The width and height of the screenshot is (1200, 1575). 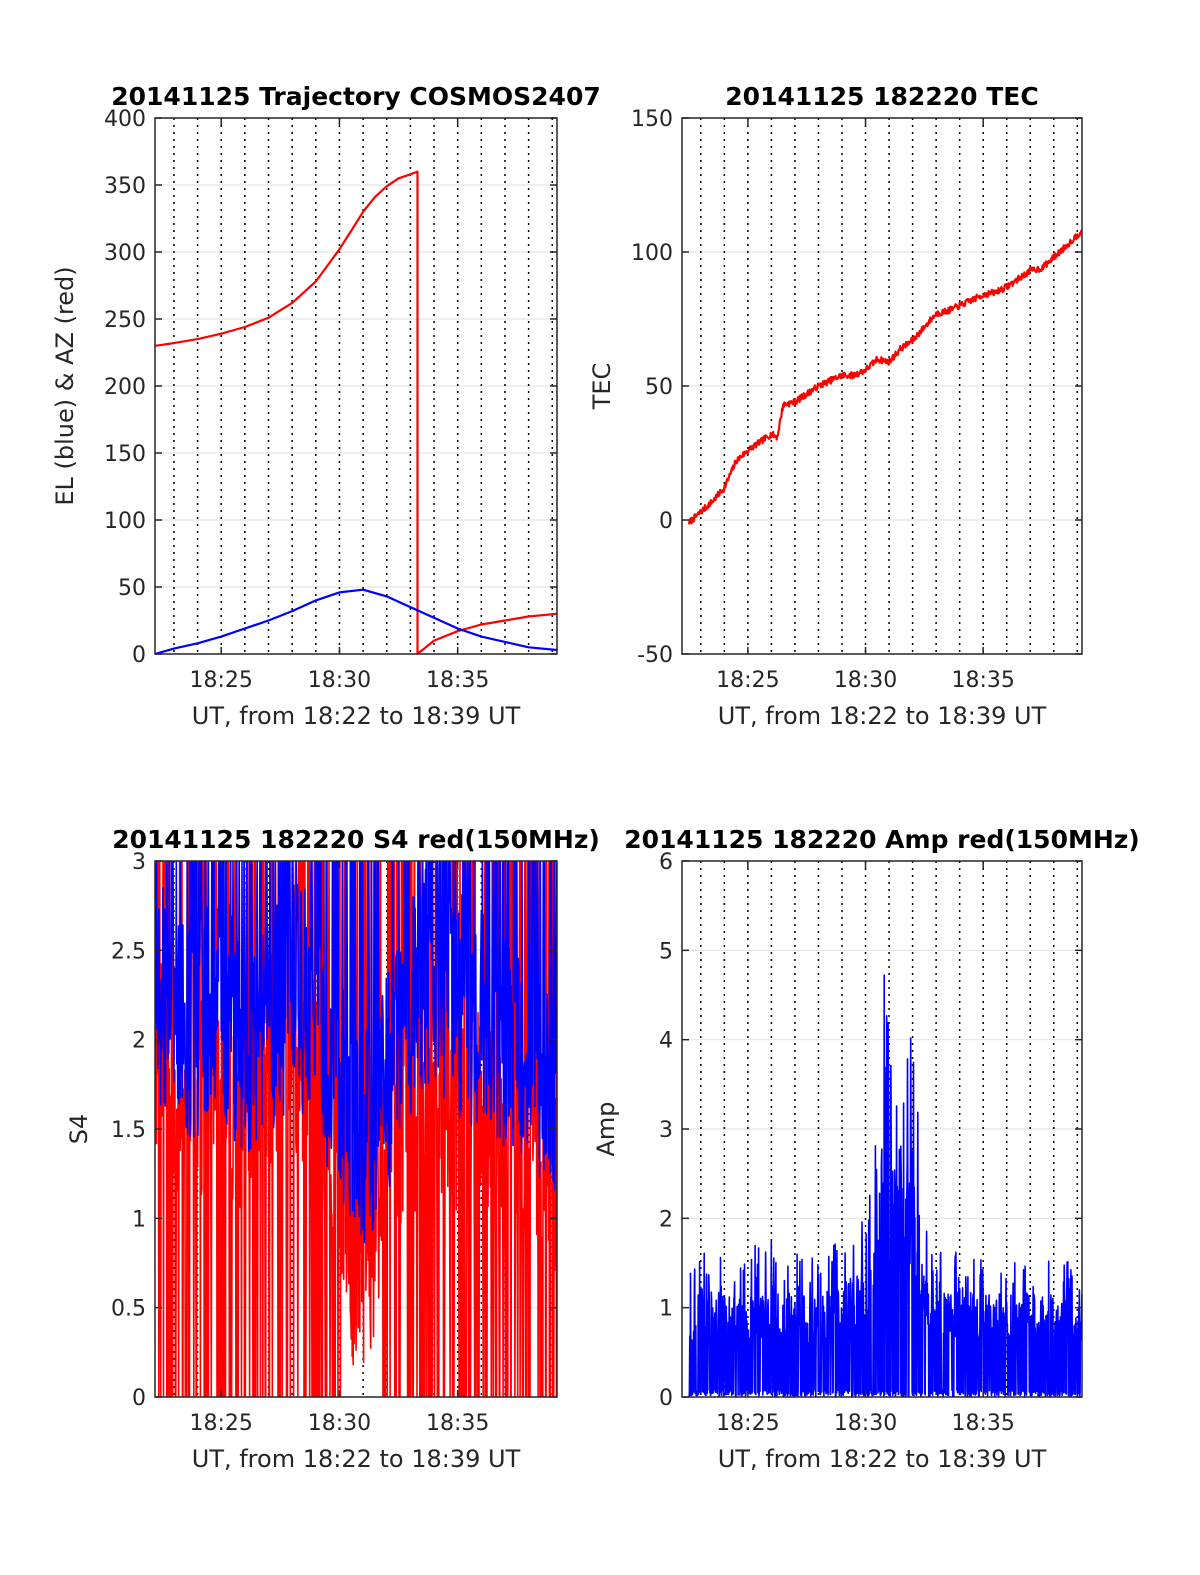 I want to click on y-tick-label: 350, so click(x=125, y=186).